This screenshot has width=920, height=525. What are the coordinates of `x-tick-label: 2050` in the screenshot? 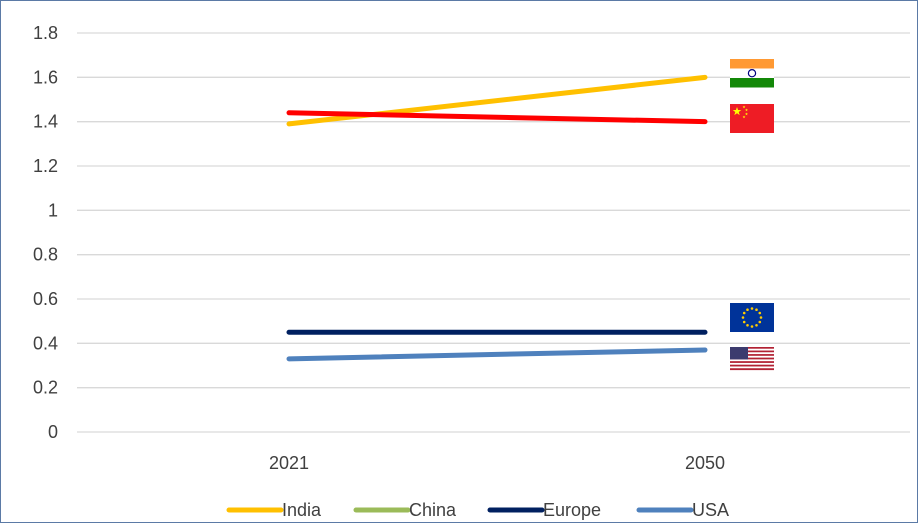 It's located at (705, 463).